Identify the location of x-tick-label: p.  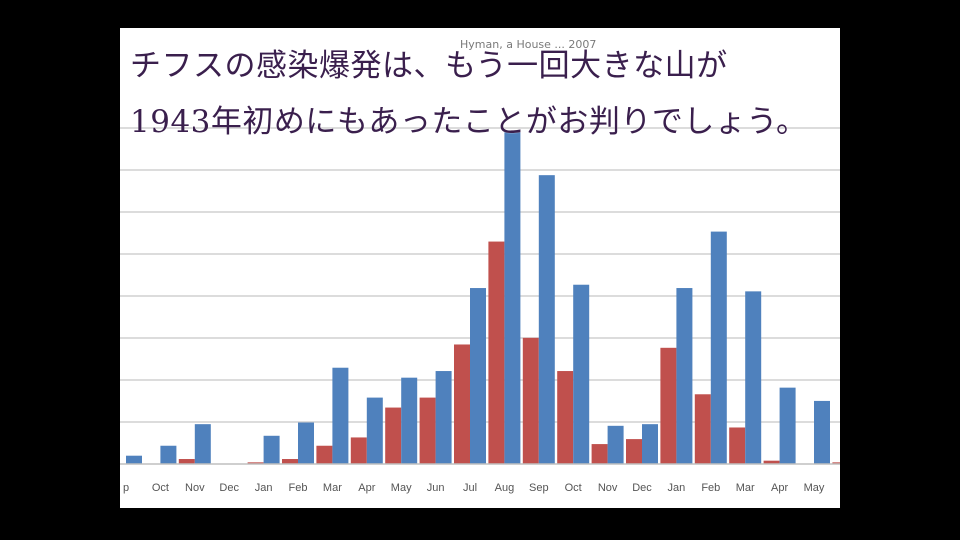
(126, 488).